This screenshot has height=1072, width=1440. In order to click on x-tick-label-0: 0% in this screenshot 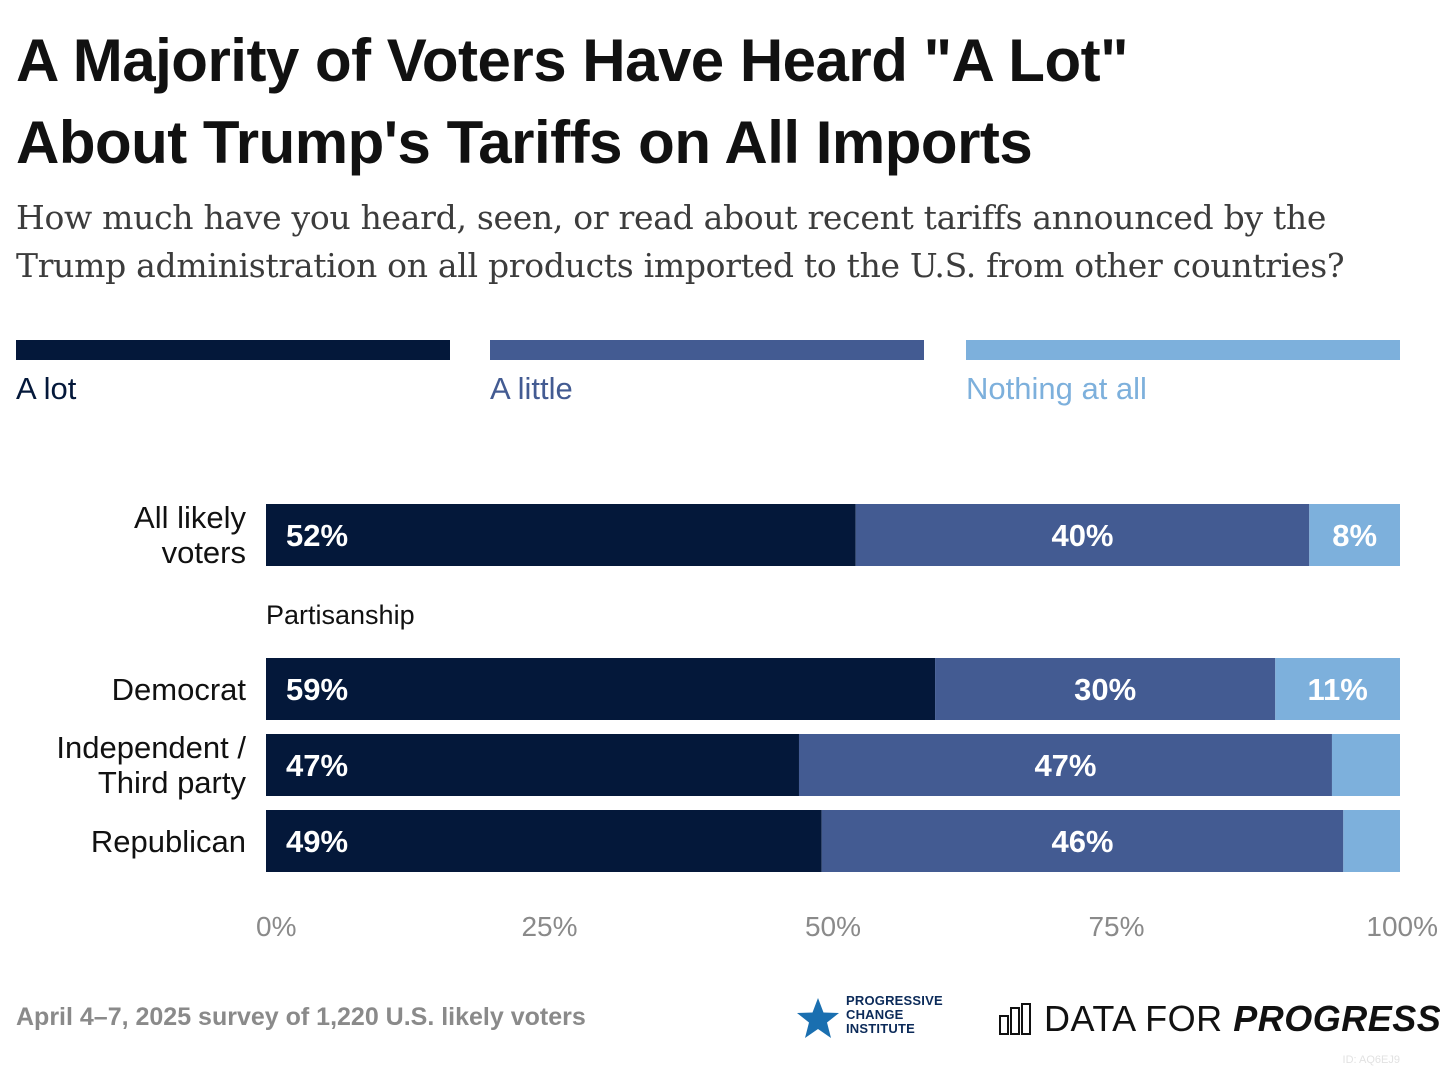, I will do `click(276, 926)`.